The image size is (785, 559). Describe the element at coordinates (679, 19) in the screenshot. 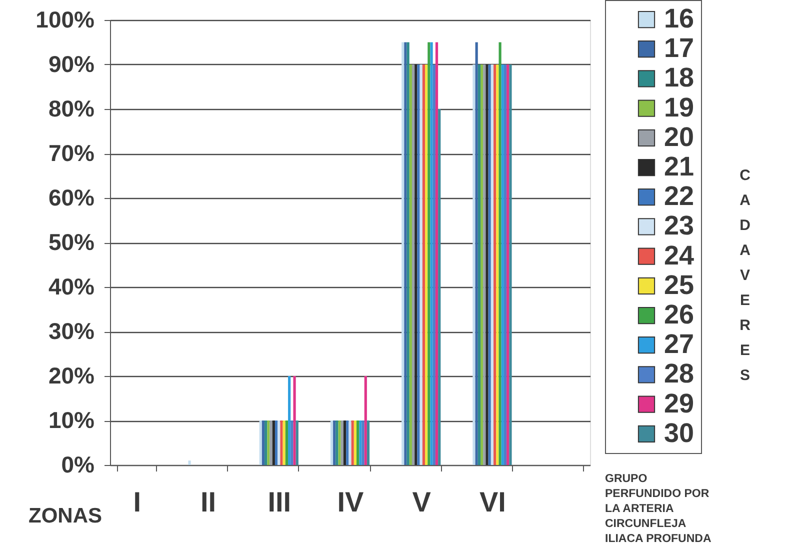

I see `legend-label: 16` at that location.